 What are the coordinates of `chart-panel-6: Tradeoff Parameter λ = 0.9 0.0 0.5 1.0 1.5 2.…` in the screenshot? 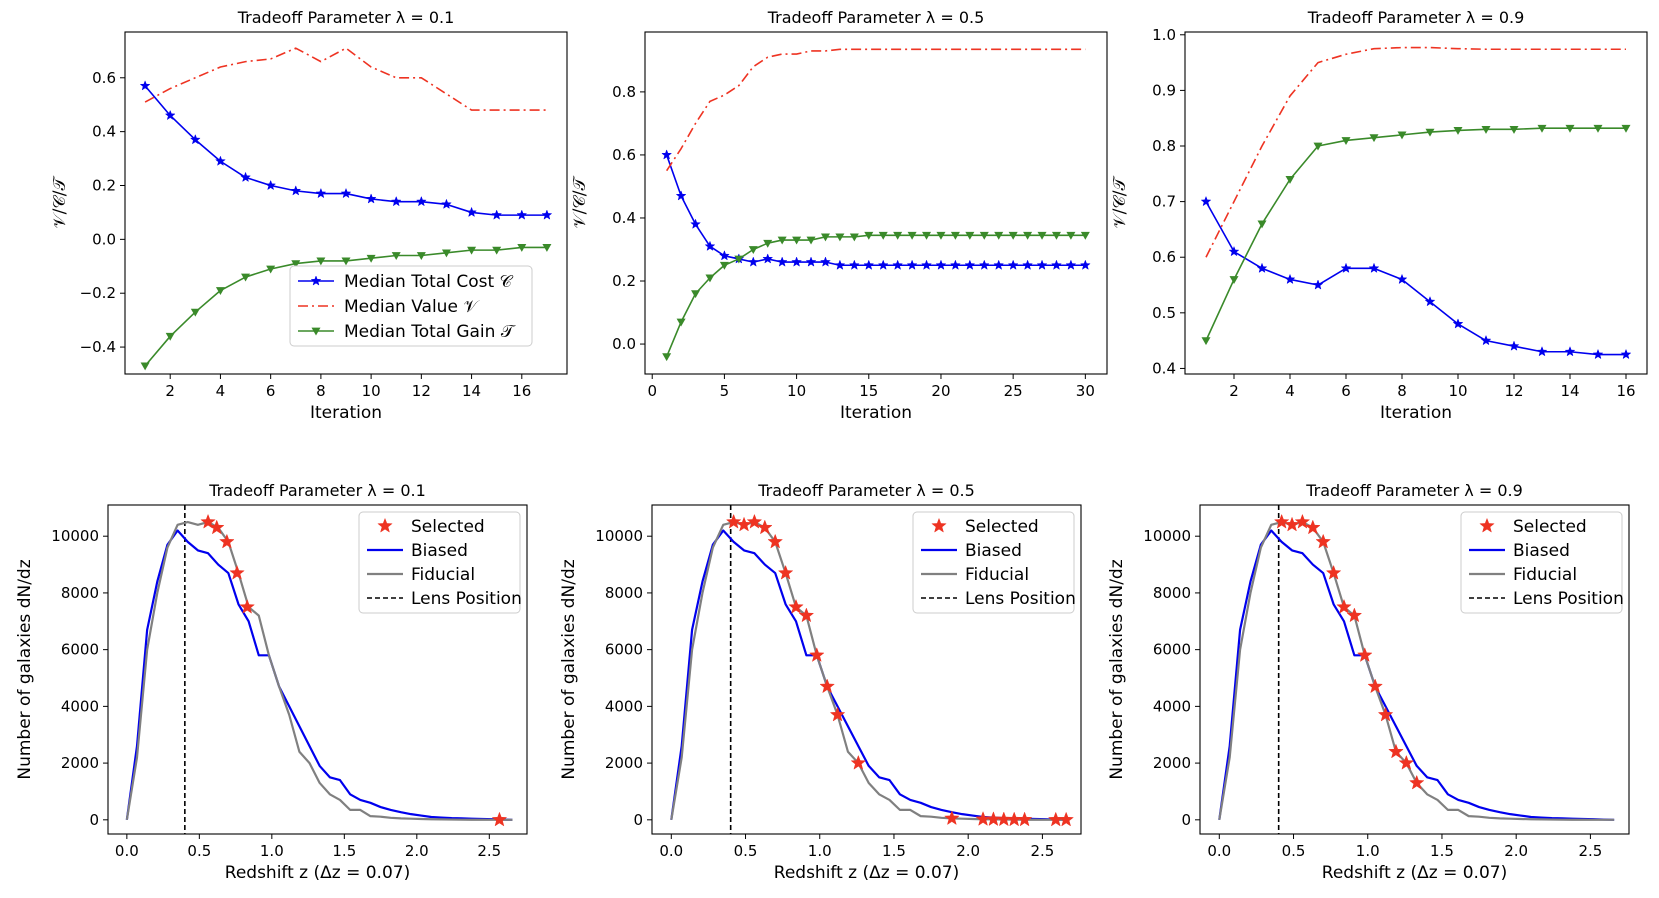 It's located at (1368, 682).